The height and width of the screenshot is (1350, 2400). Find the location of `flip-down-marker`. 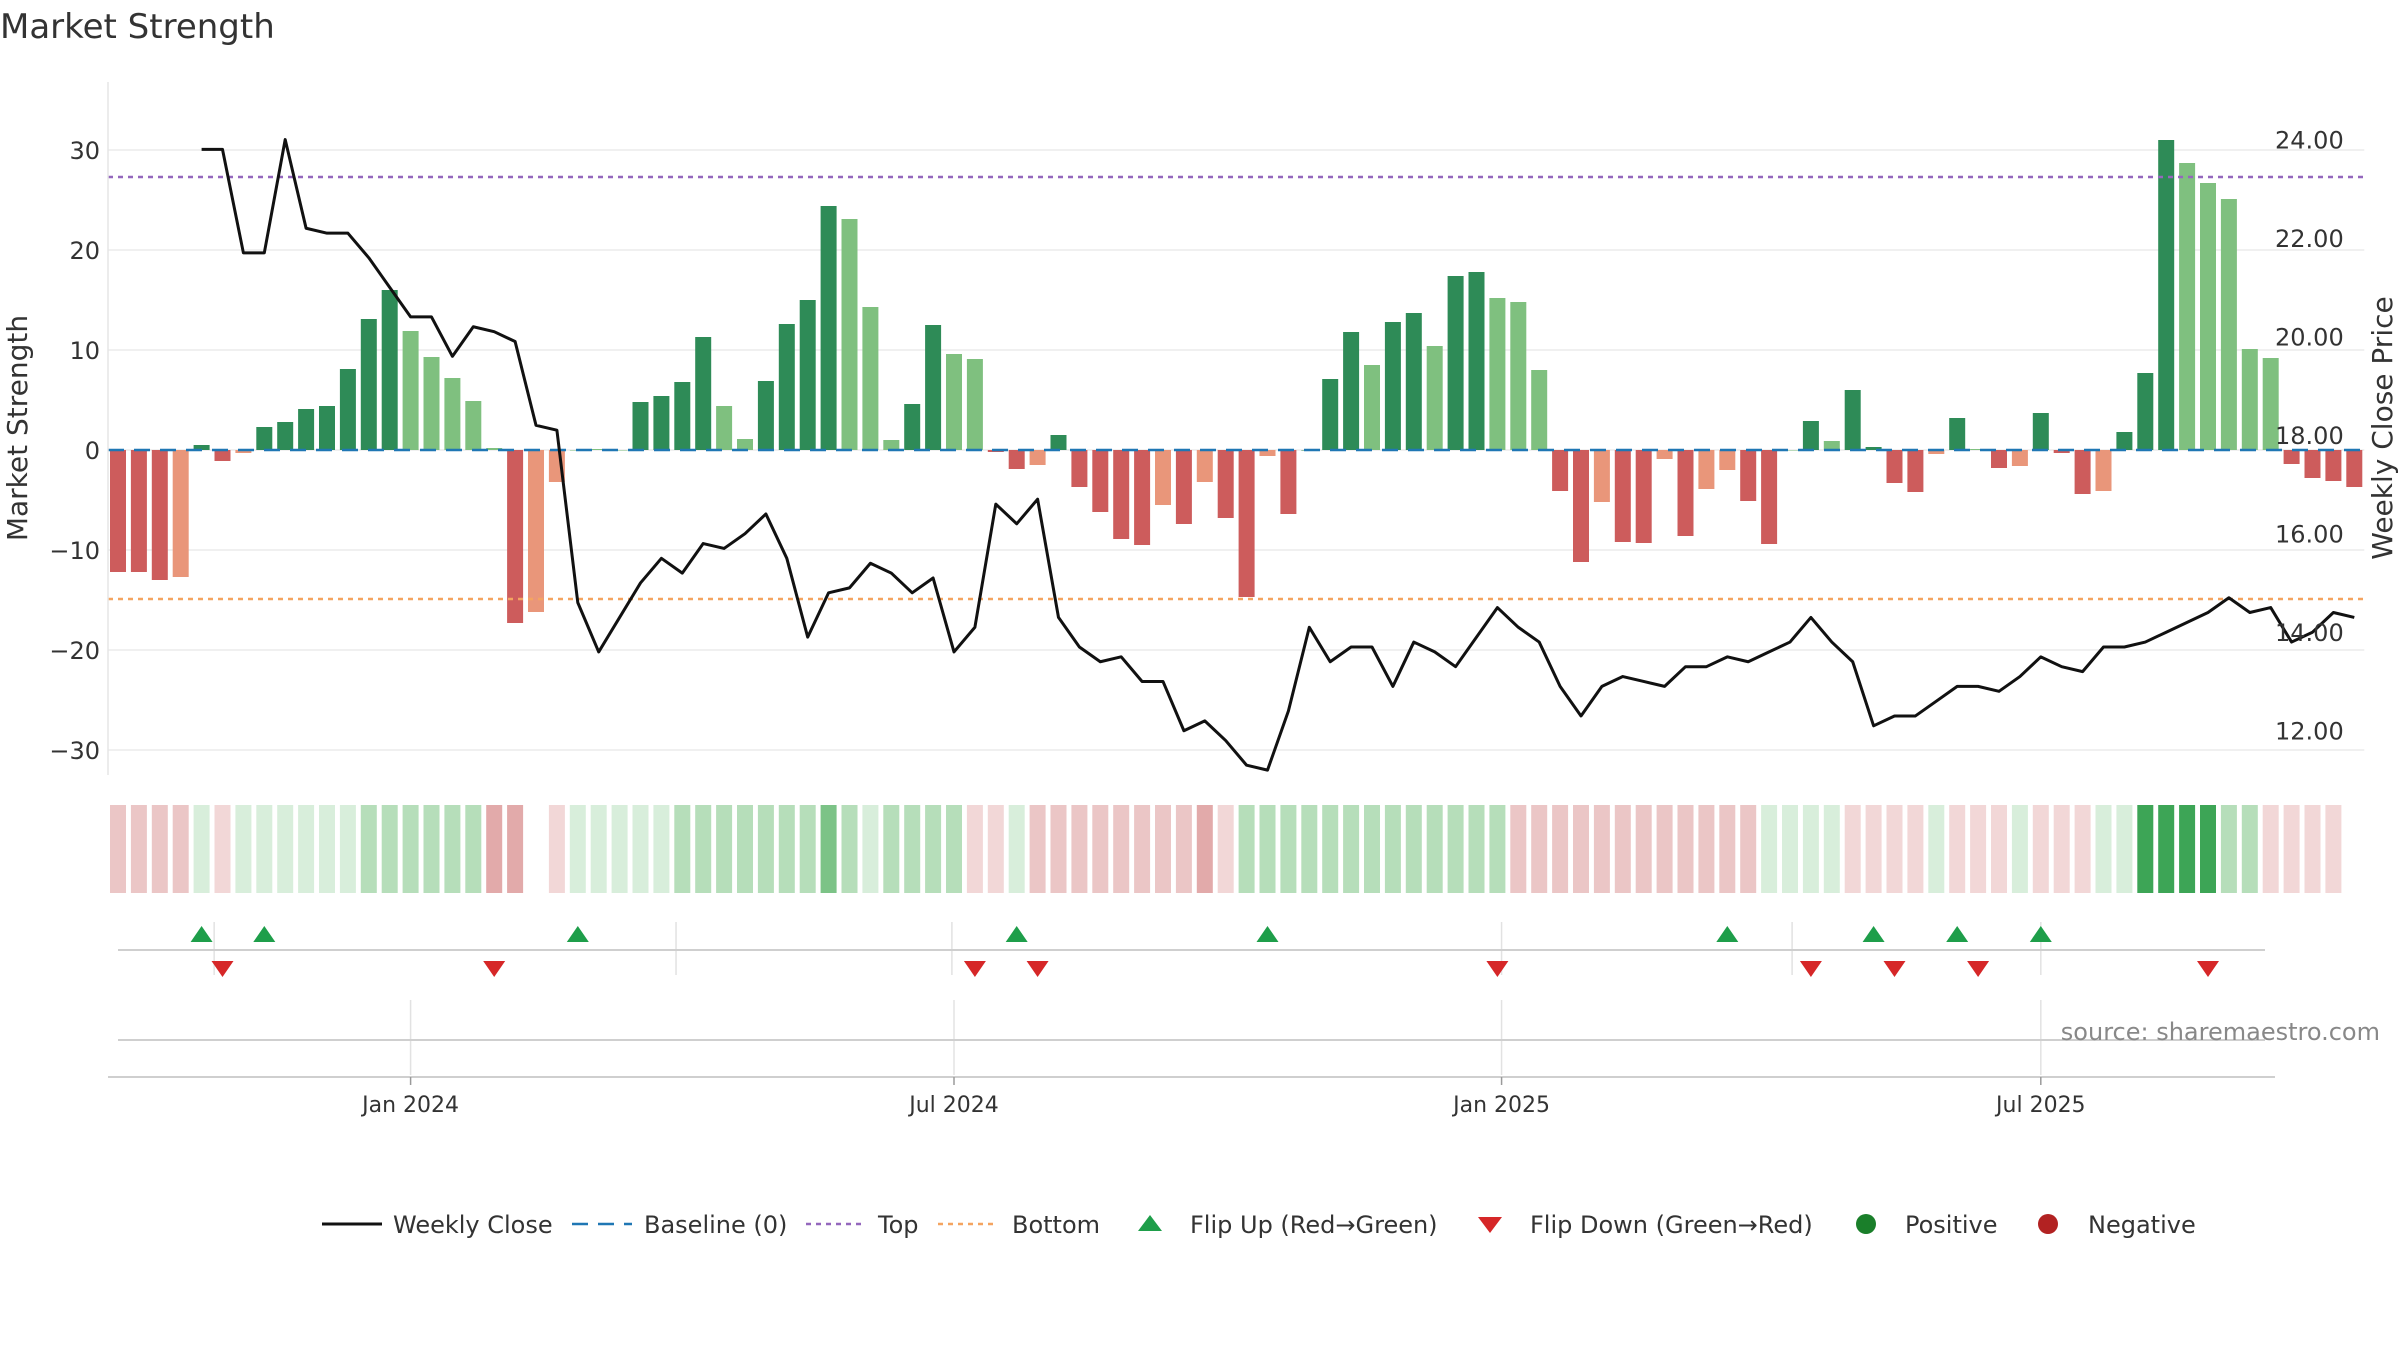

flip-down-marker is located at coordinates (494, 969).